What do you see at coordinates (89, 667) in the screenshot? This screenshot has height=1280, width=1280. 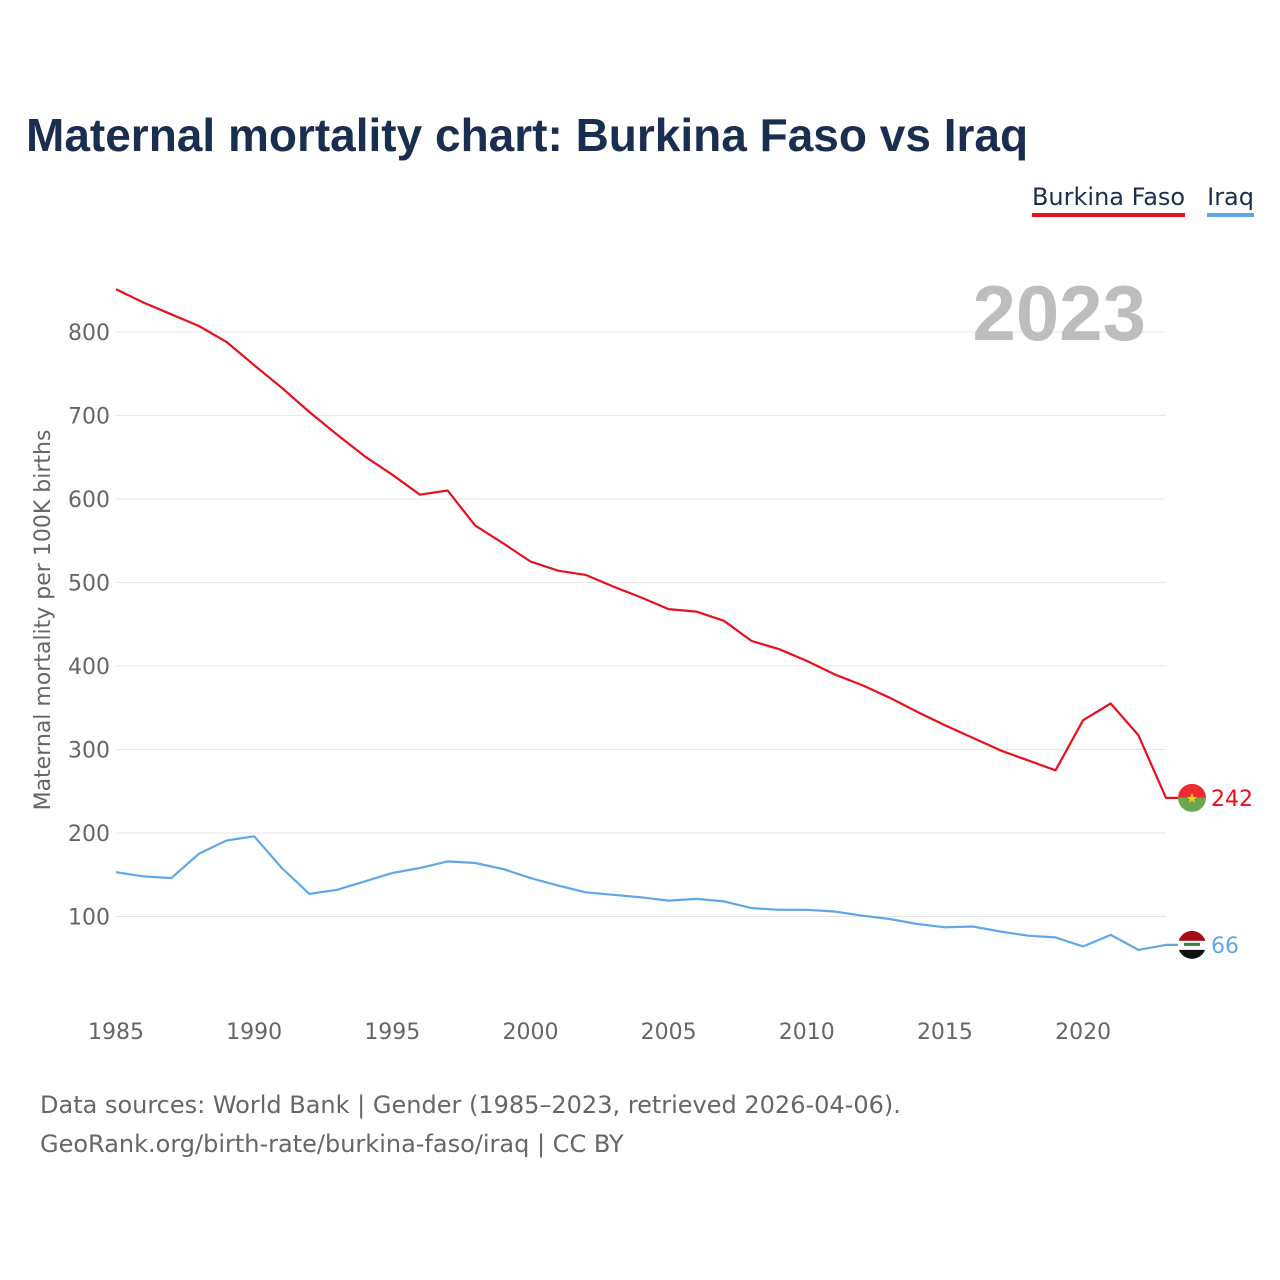 I see `y-tick-label: 400` at bounding box center [89, 667].